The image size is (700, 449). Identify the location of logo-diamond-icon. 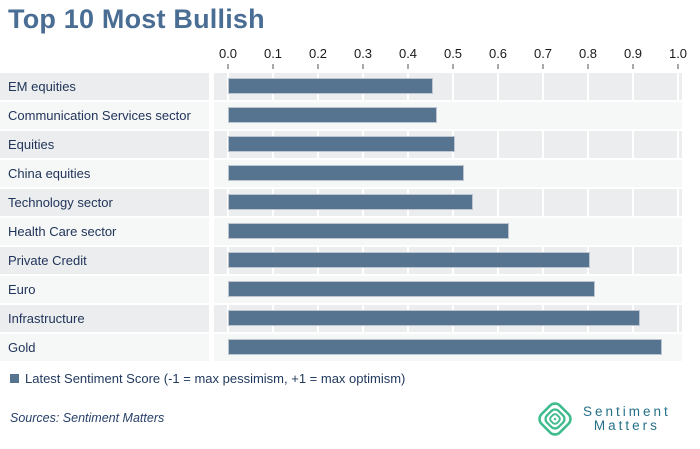
(555, 419).